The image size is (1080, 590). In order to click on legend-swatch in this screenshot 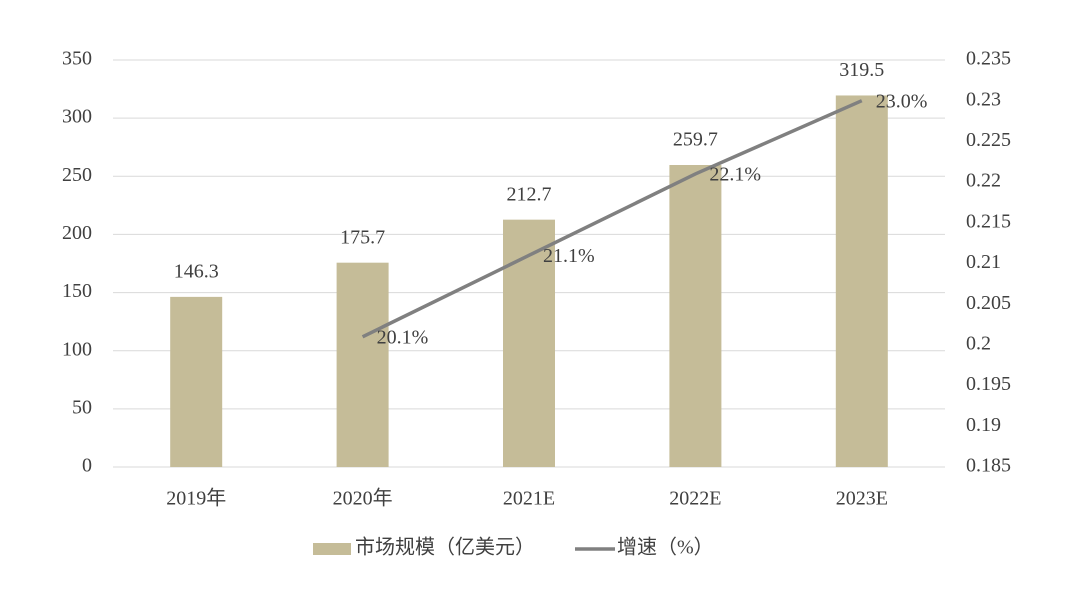, I will do `click(332, 549)`.